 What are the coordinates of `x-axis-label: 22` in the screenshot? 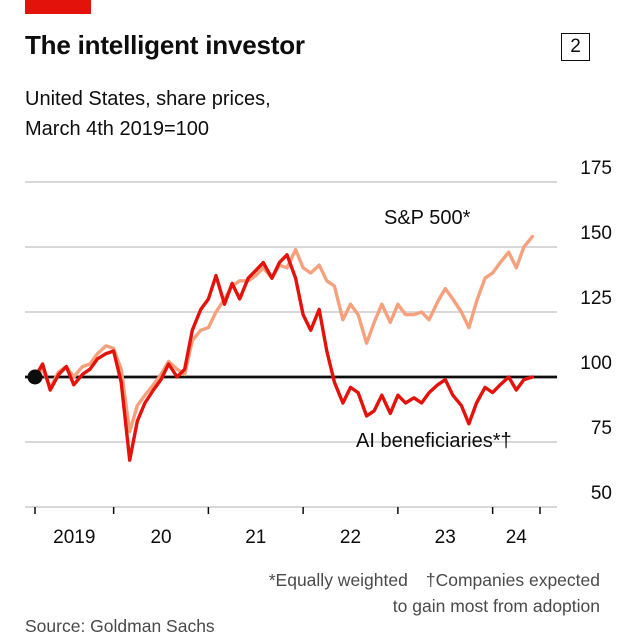 It's located at (350, 537).